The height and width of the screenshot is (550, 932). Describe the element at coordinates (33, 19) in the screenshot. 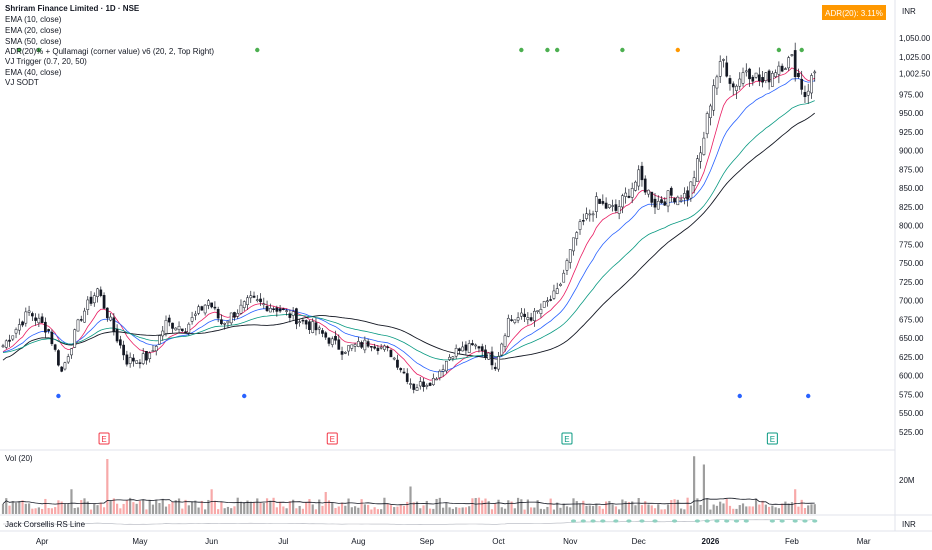

I see `legend-ema10: EMA (10, close)` at that location.